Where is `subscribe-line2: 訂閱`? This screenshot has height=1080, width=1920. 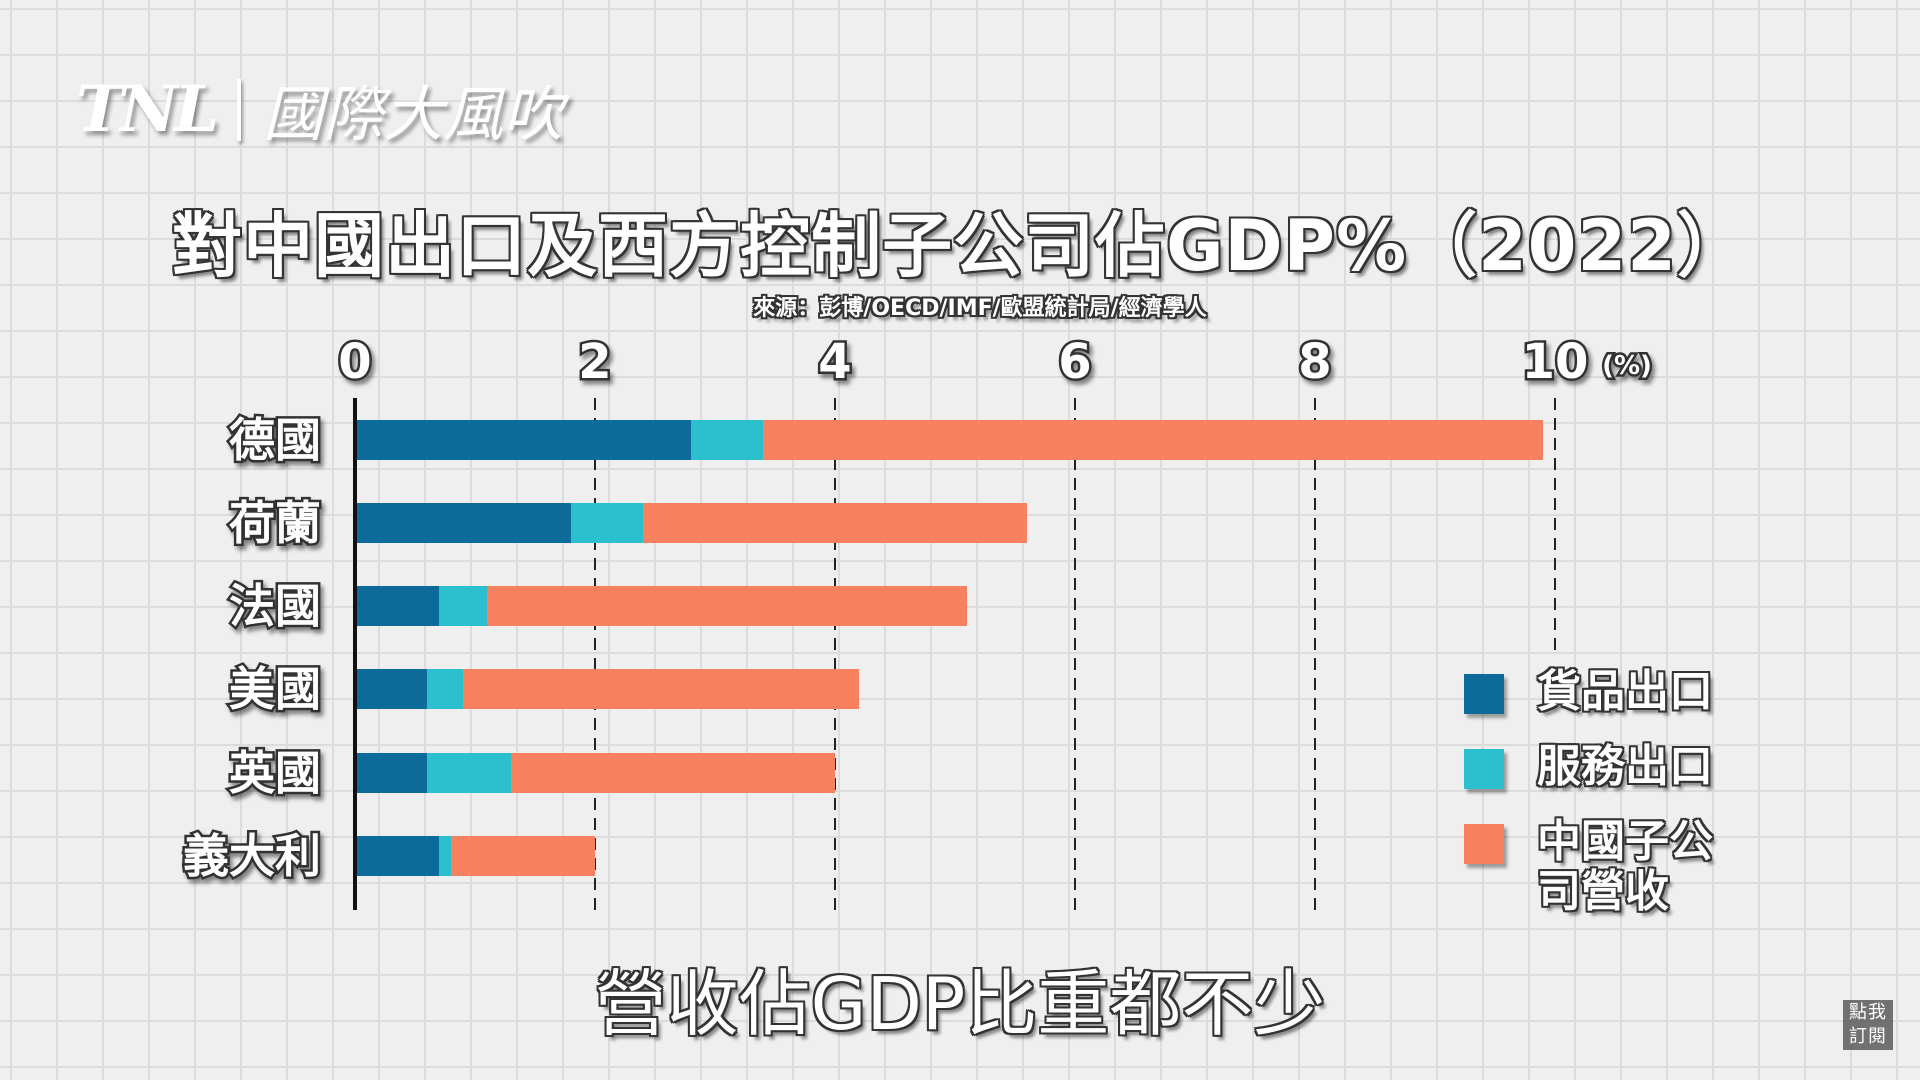
subscribe-line2: 訂閱 is located at coordinates (1868, 1036).